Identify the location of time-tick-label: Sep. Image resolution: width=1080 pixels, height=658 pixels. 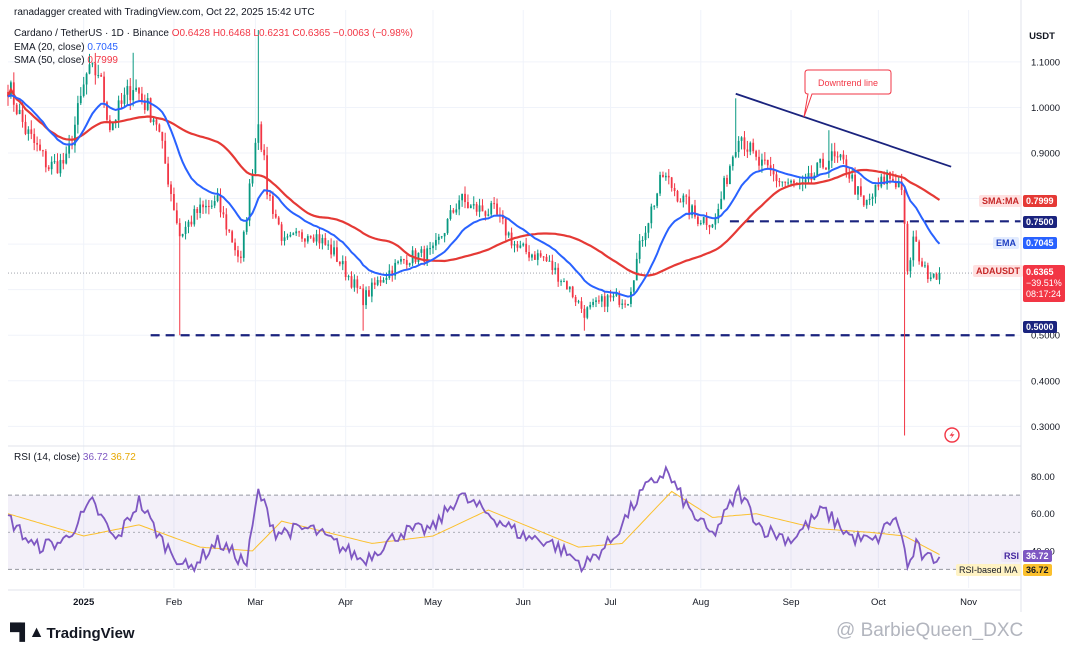
(791, 602).